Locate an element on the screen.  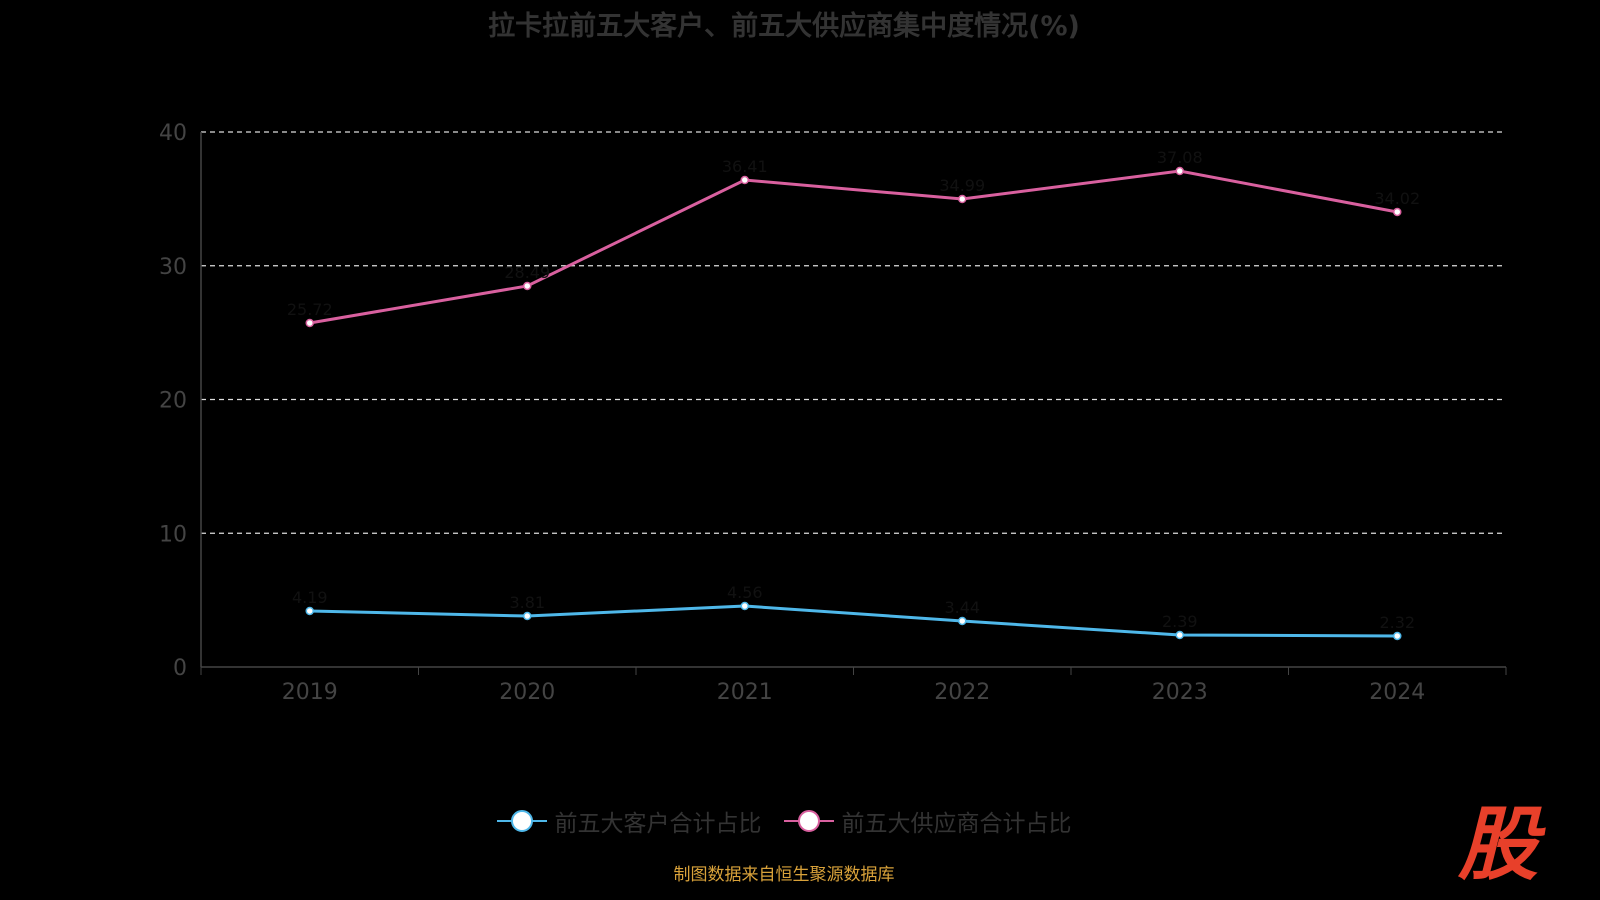
x-tick-label: 2024 is located at coordinates (1397, 692).